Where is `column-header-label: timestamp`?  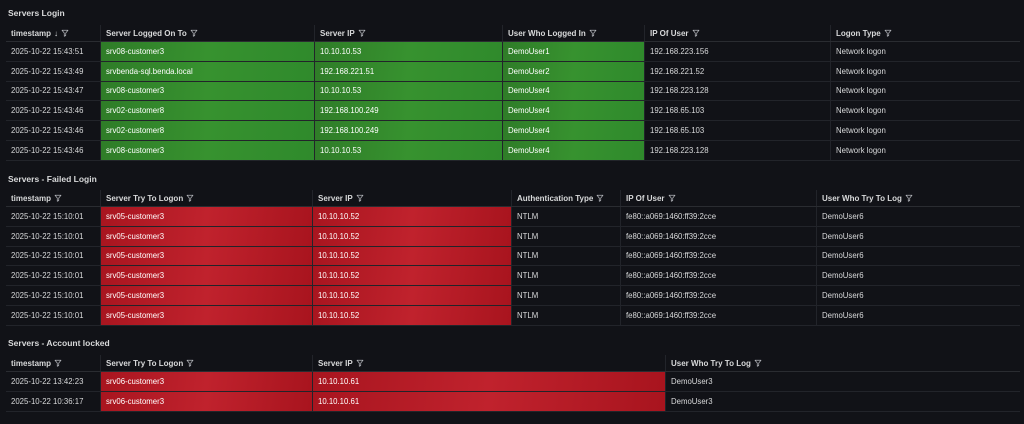
column-header-label: timestamp is located at coordinates (31, 363).